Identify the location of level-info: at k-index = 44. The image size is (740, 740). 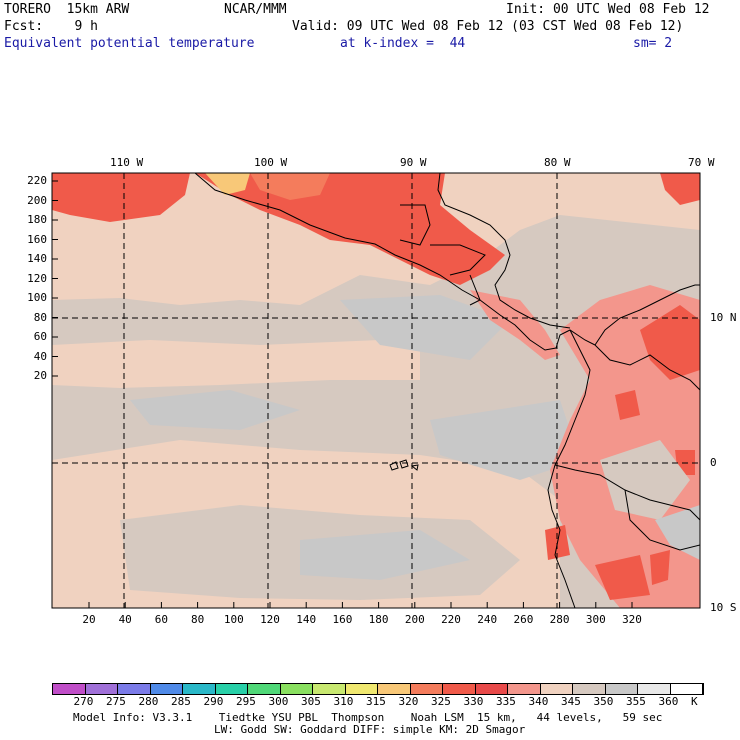
(403, 43).